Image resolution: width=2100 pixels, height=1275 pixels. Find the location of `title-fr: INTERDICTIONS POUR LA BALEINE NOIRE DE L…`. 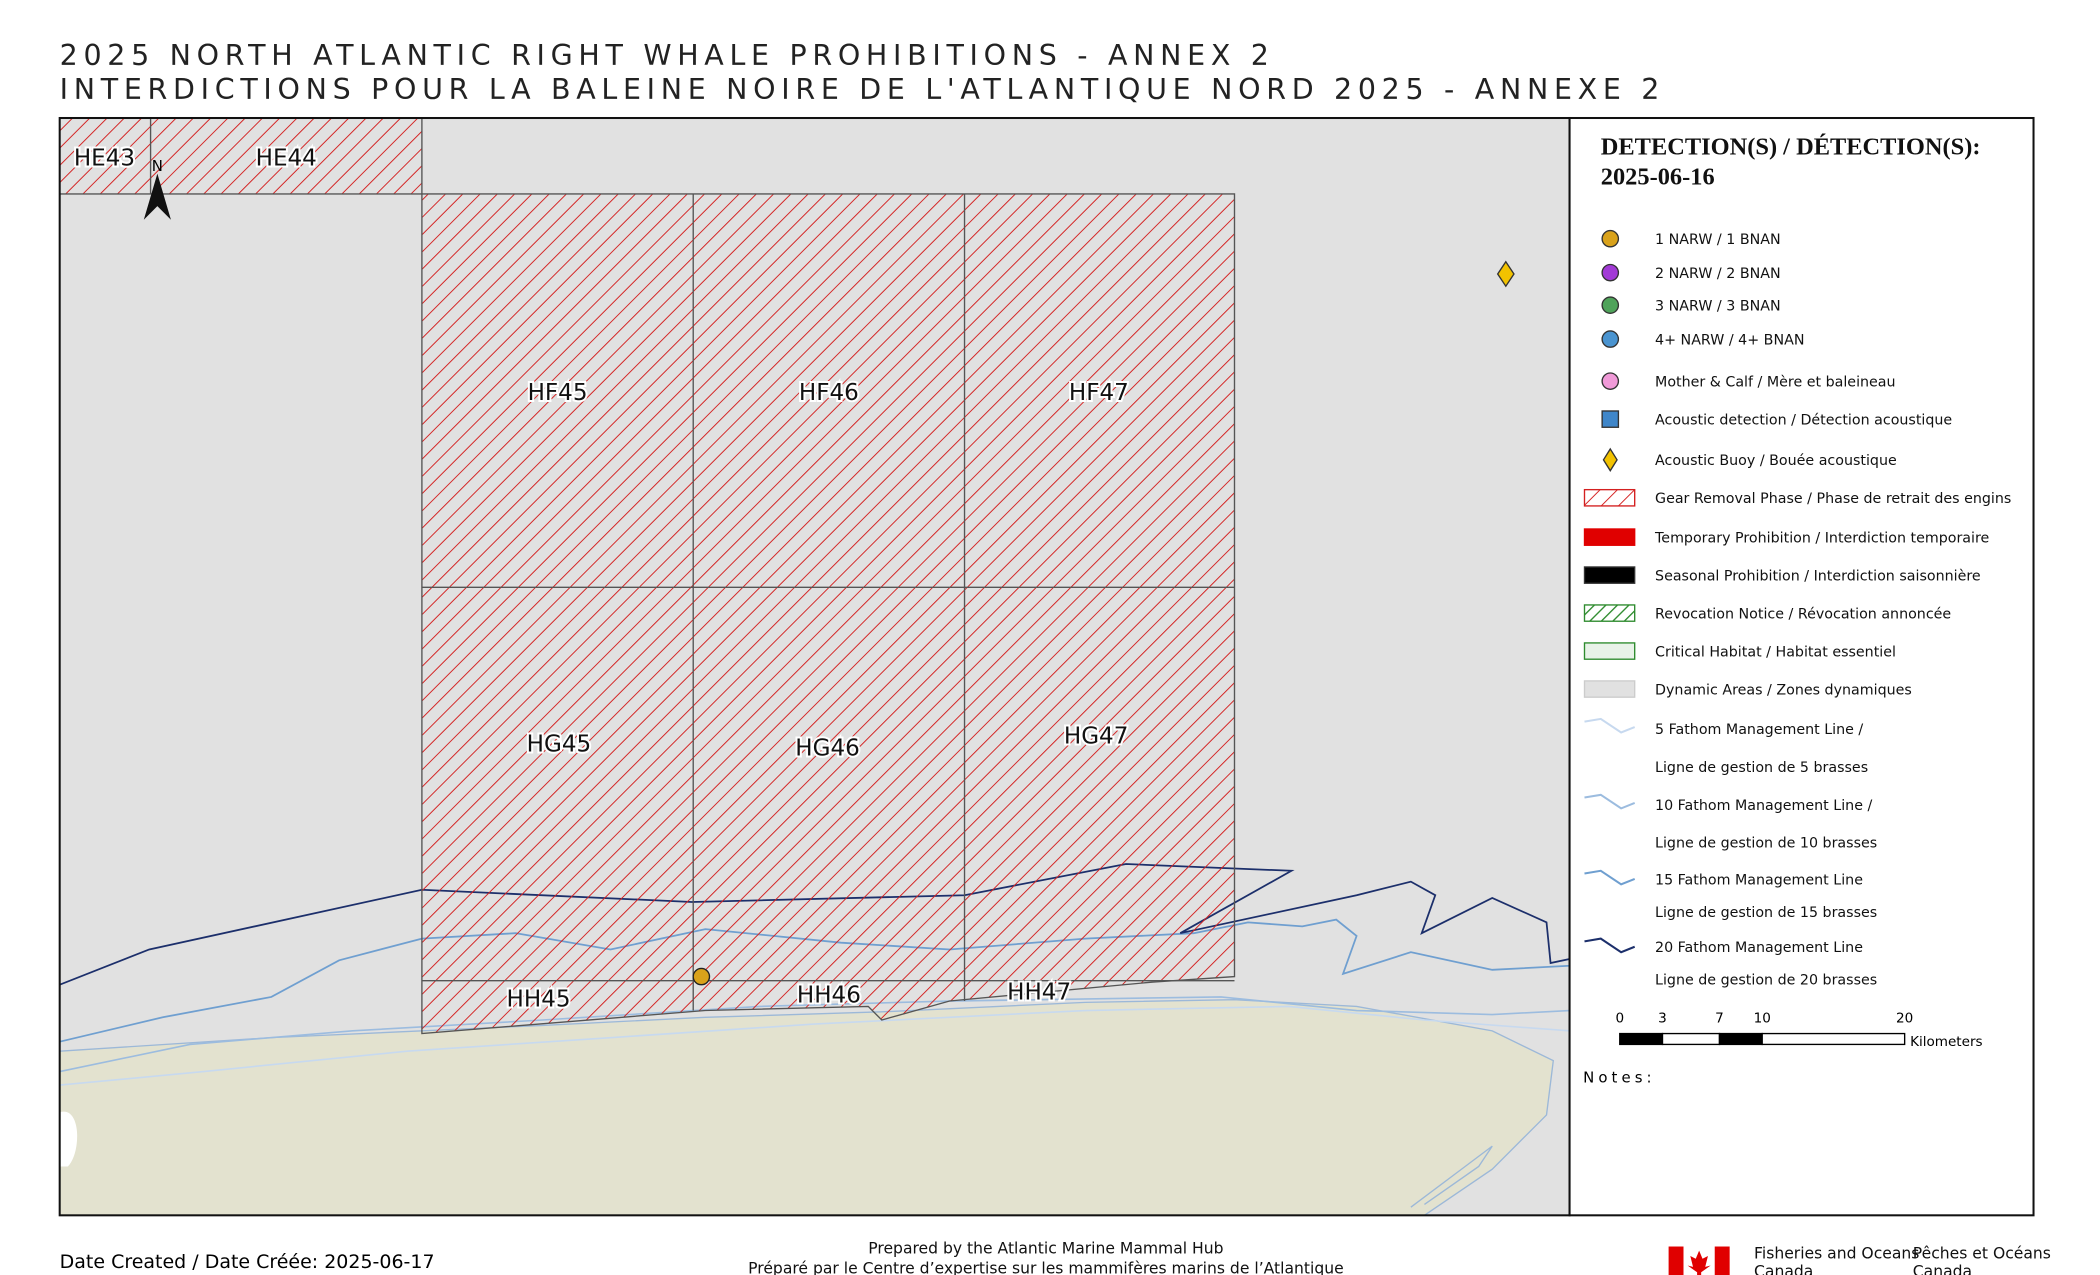

title-fr: INTERDICTIONS POUR LA BALEINE NOIRE DE L… is located at coordinates (862, 89).